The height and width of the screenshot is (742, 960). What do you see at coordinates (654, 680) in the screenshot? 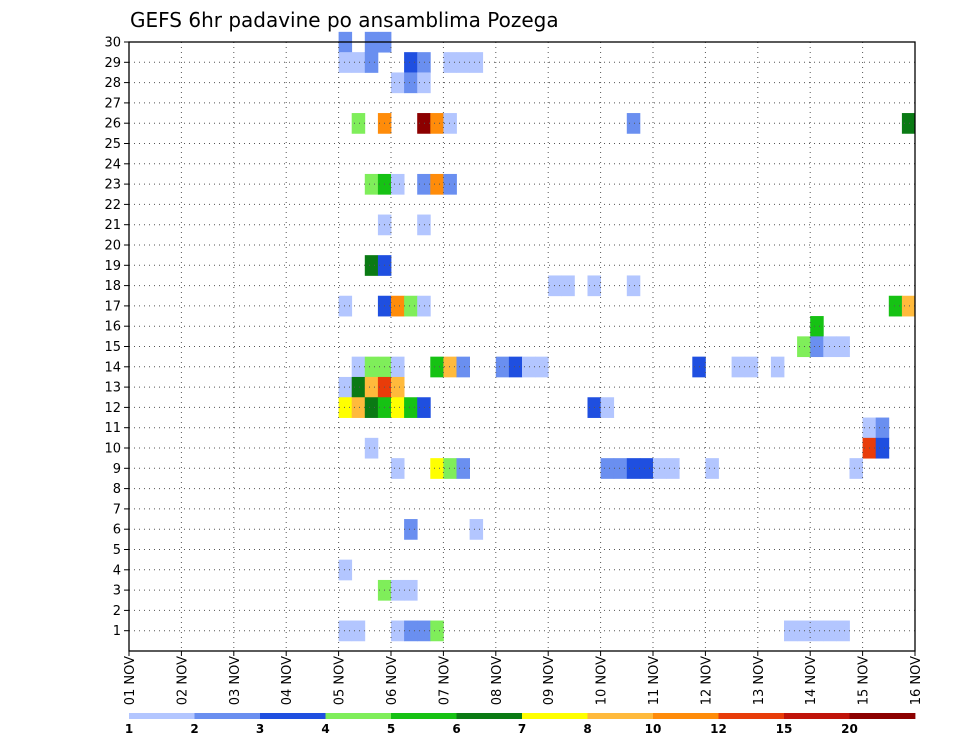
I see `x-tick-label: 11 NOV` at bounding box center [654, 680].